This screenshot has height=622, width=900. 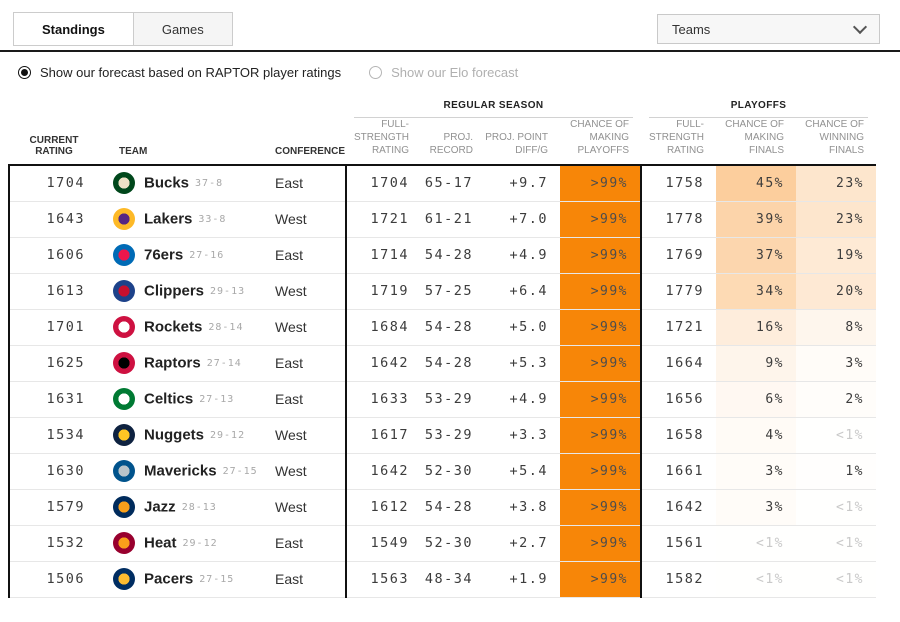 What do you see at coordinates (522, 219) in the screenshot?
I see `cell-proj-diff: +7.0` at bounding box center [522, 219].